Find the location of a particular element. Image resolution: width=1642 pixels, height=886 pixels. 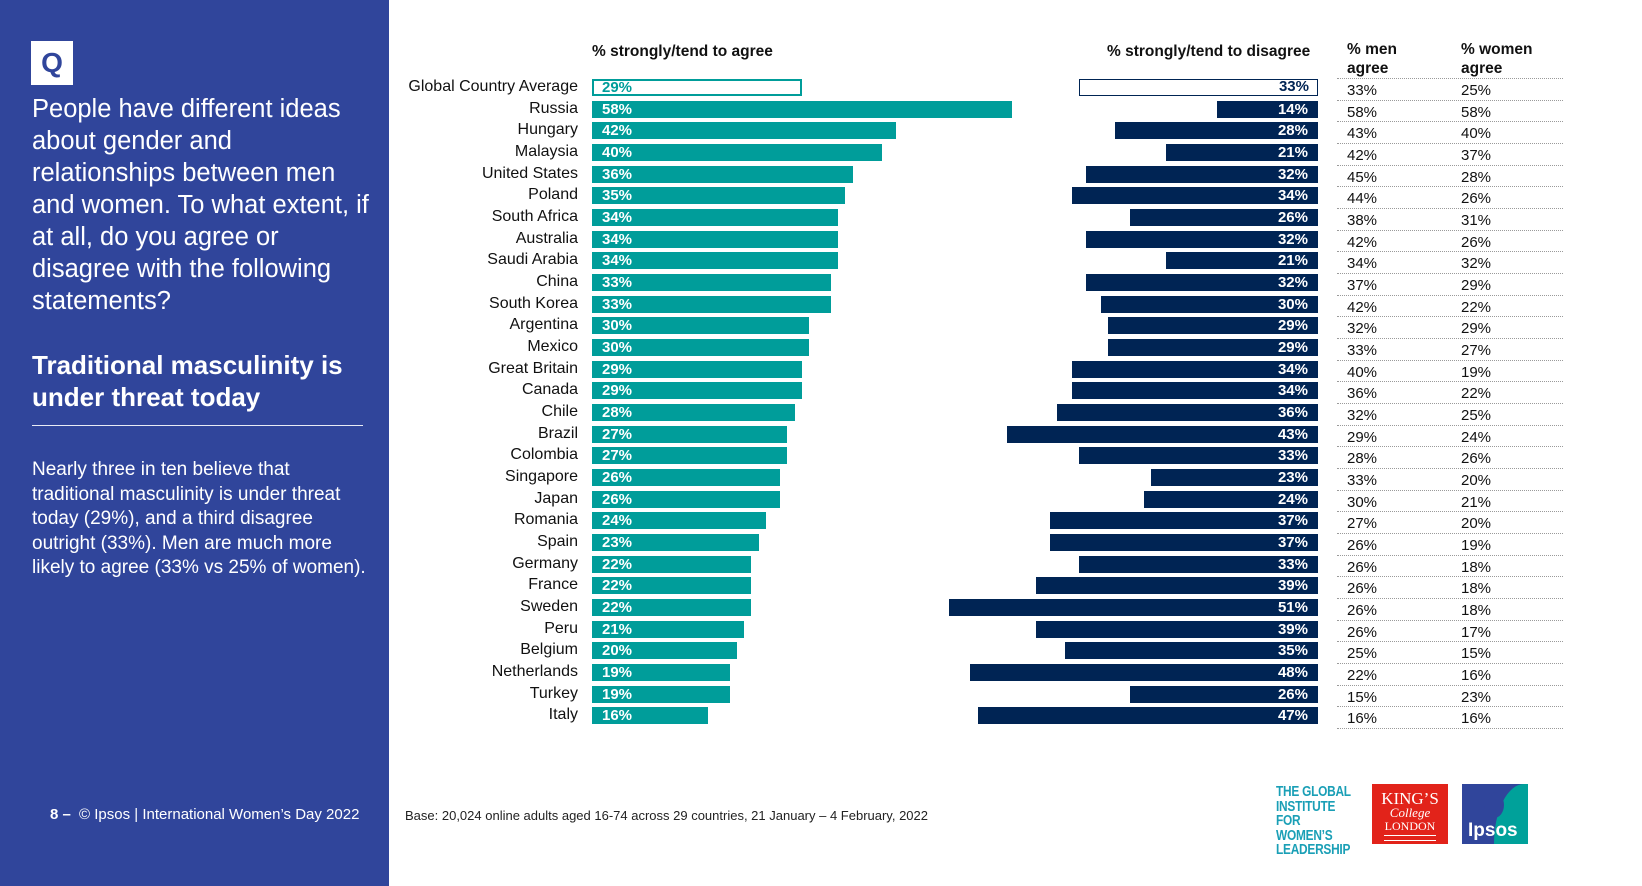

country-label: Saudi Arabia is located at coordinates (532, 260).